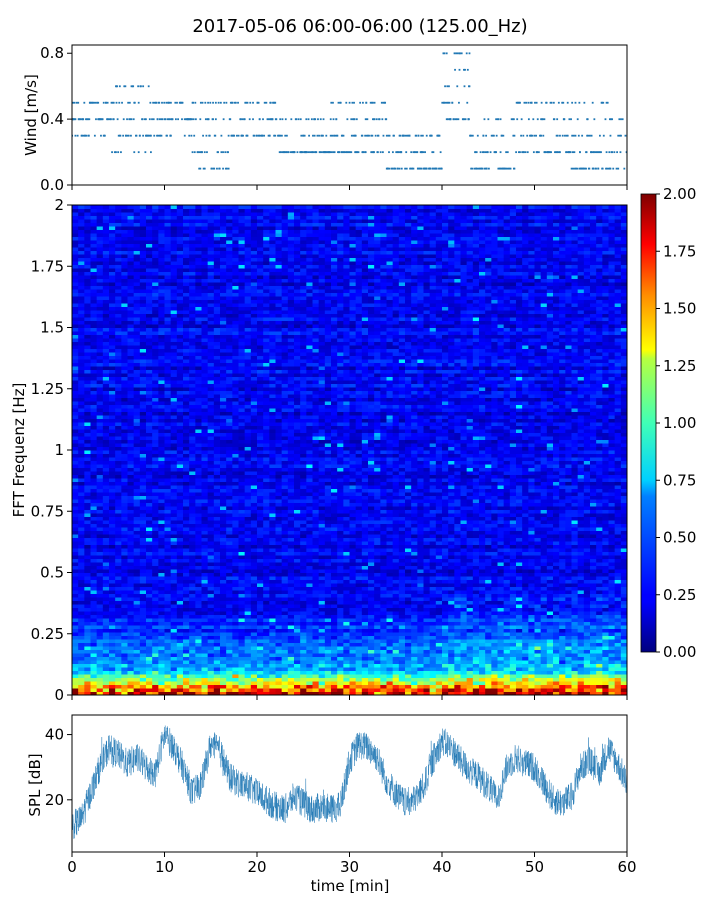  What do you see at coordinates (359, 26) in the screenshot?
I see `figure-title: 2017-05-06 06:00-06:00 (125.00_Hz)` at bounding box center [359, 26].